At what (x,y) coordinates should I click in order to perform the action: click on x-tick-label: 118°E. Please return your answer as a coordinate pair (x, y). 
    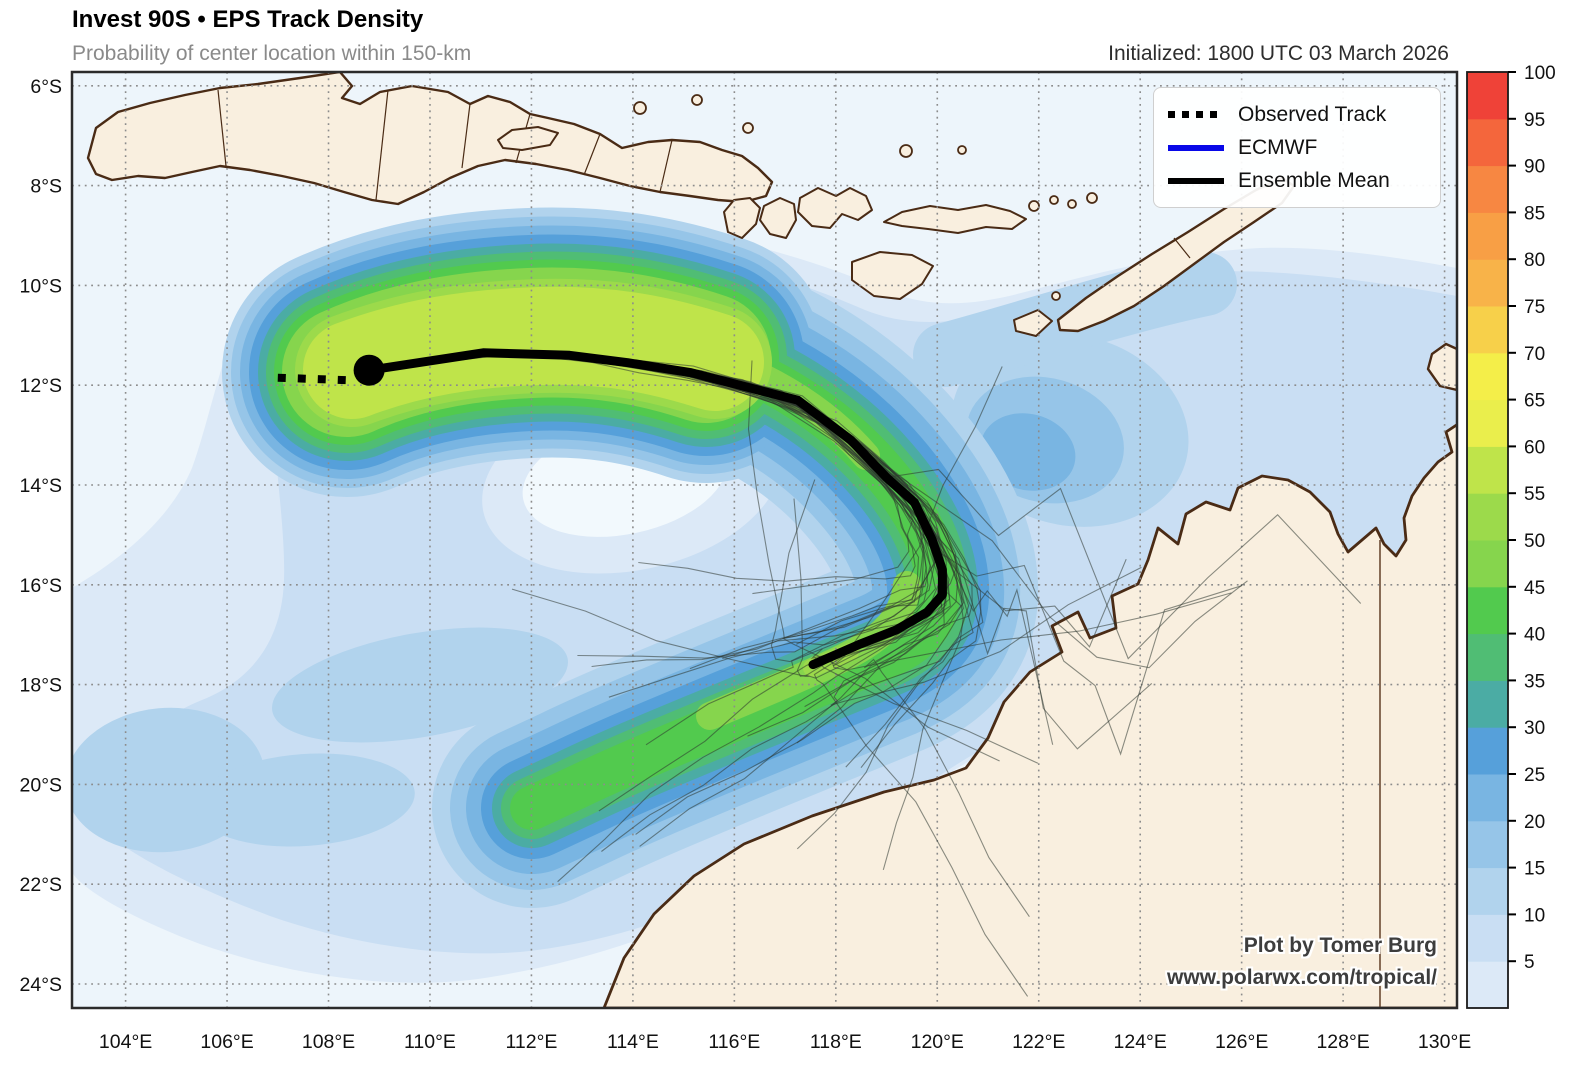
    Looking at the image, I should click on (836, 1042).